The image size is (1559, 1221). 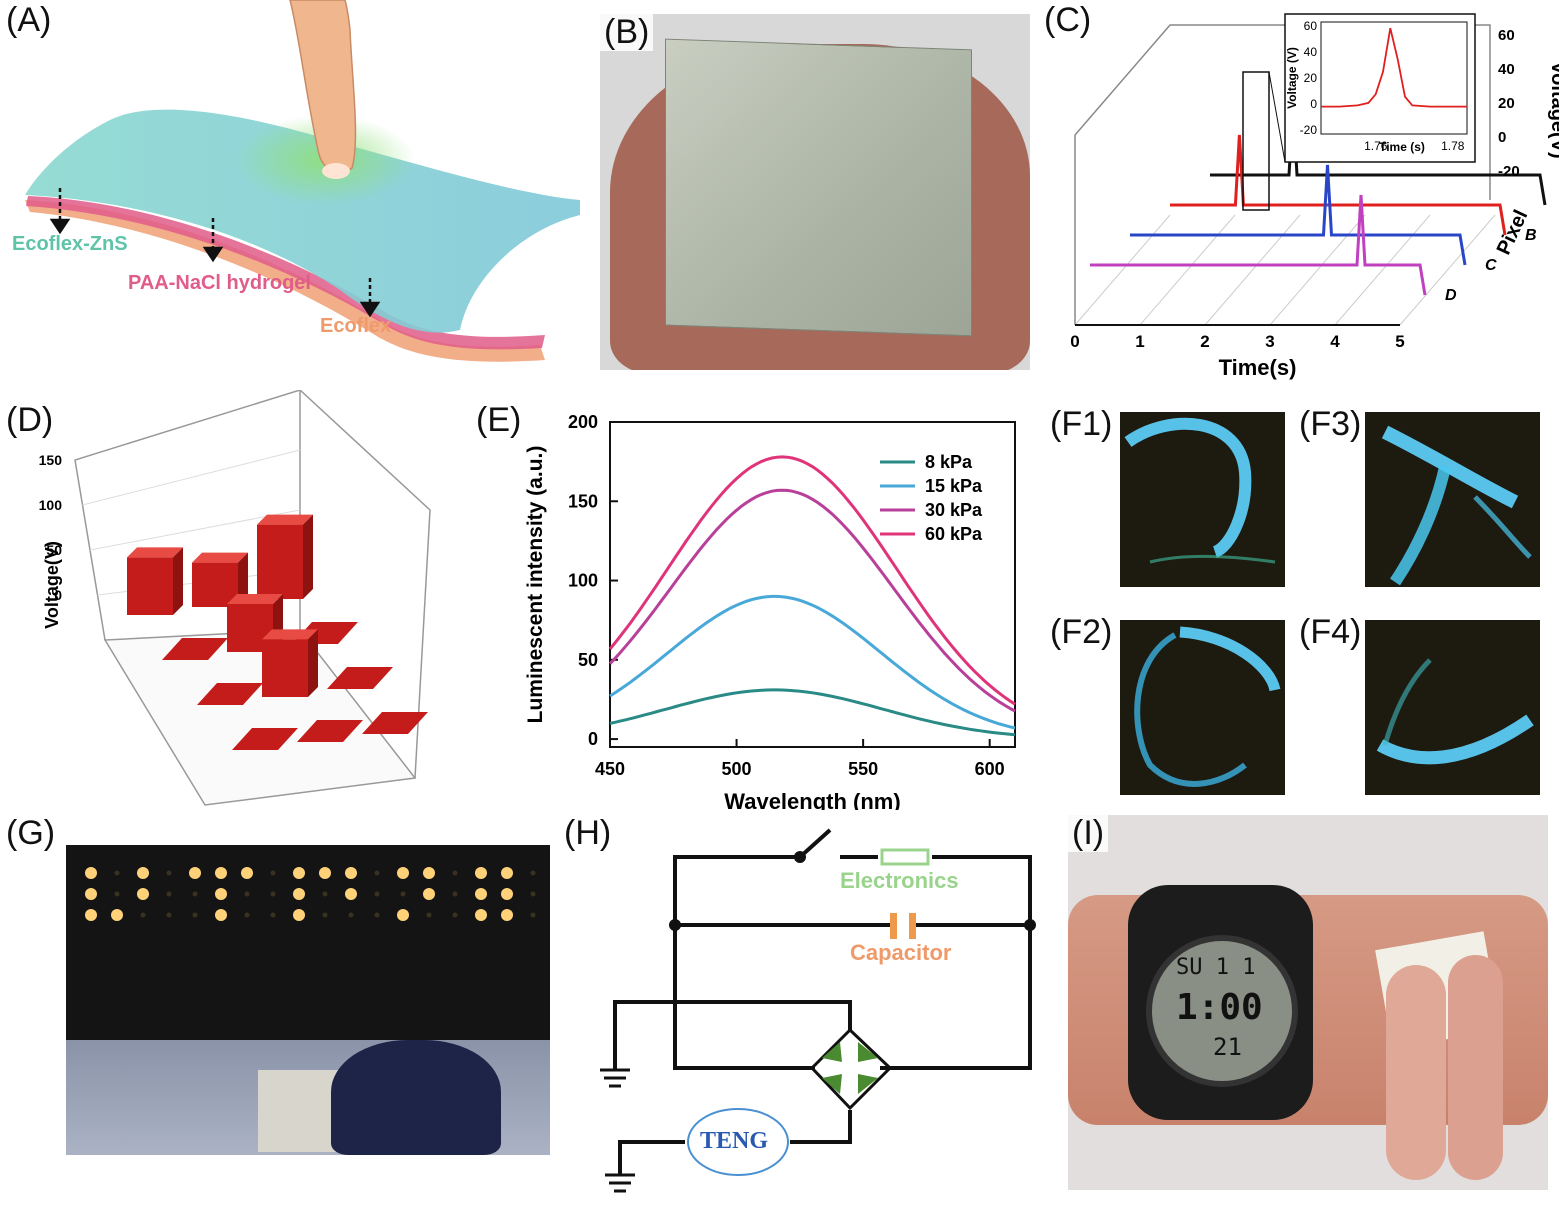 I want to click on y-tick-label-1: 40, so click(x=1506, y=69).